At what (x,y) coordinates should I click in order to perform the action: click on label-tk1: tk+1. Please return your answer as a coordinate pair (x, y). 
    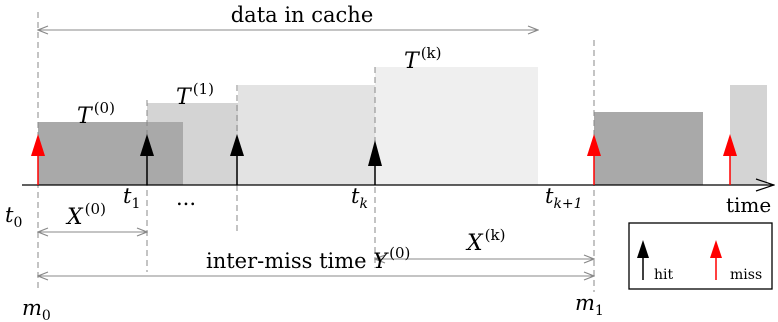
    Looking at the image, I should click on (564, 198).